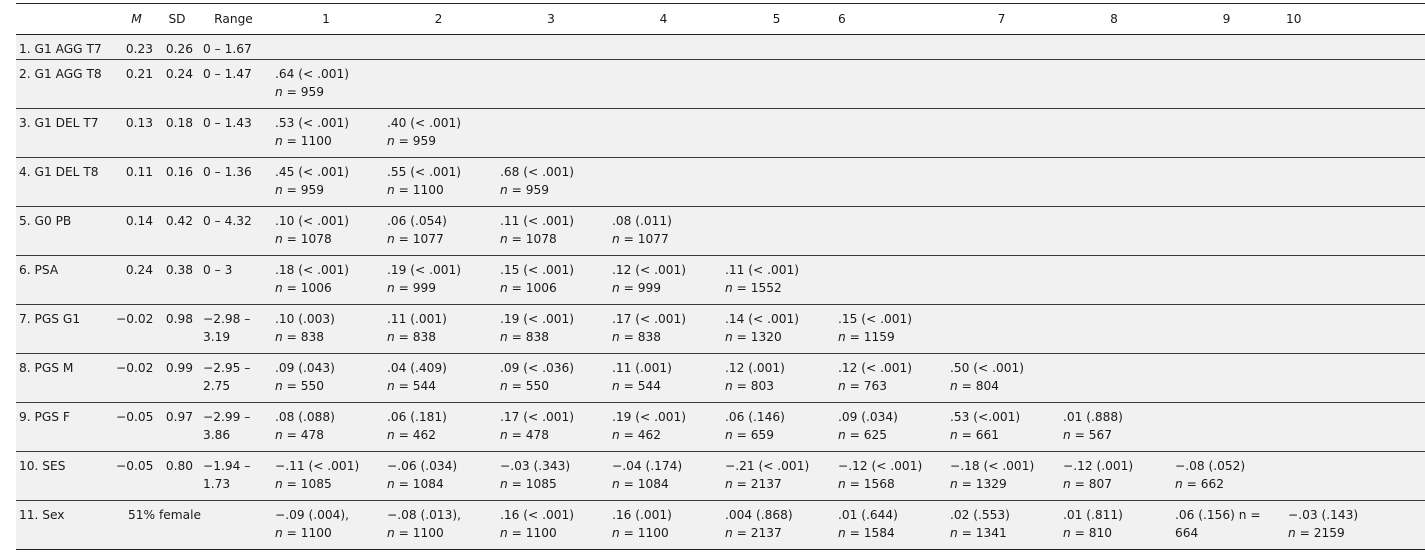 Image resolution: width=1425 pixels, height=553 pixels. What do you see at coordinates (326, 19) in the screenshot?
I see `header-col-1: 1` at bounding box center [326, 19].